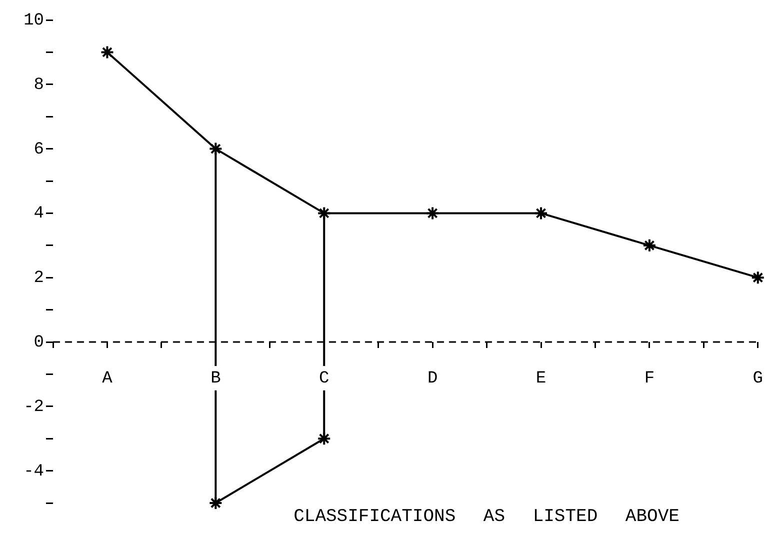 The width and height of the screenshot is (783, 547). I want to click on x-tick-label: B, so click(215, 379).